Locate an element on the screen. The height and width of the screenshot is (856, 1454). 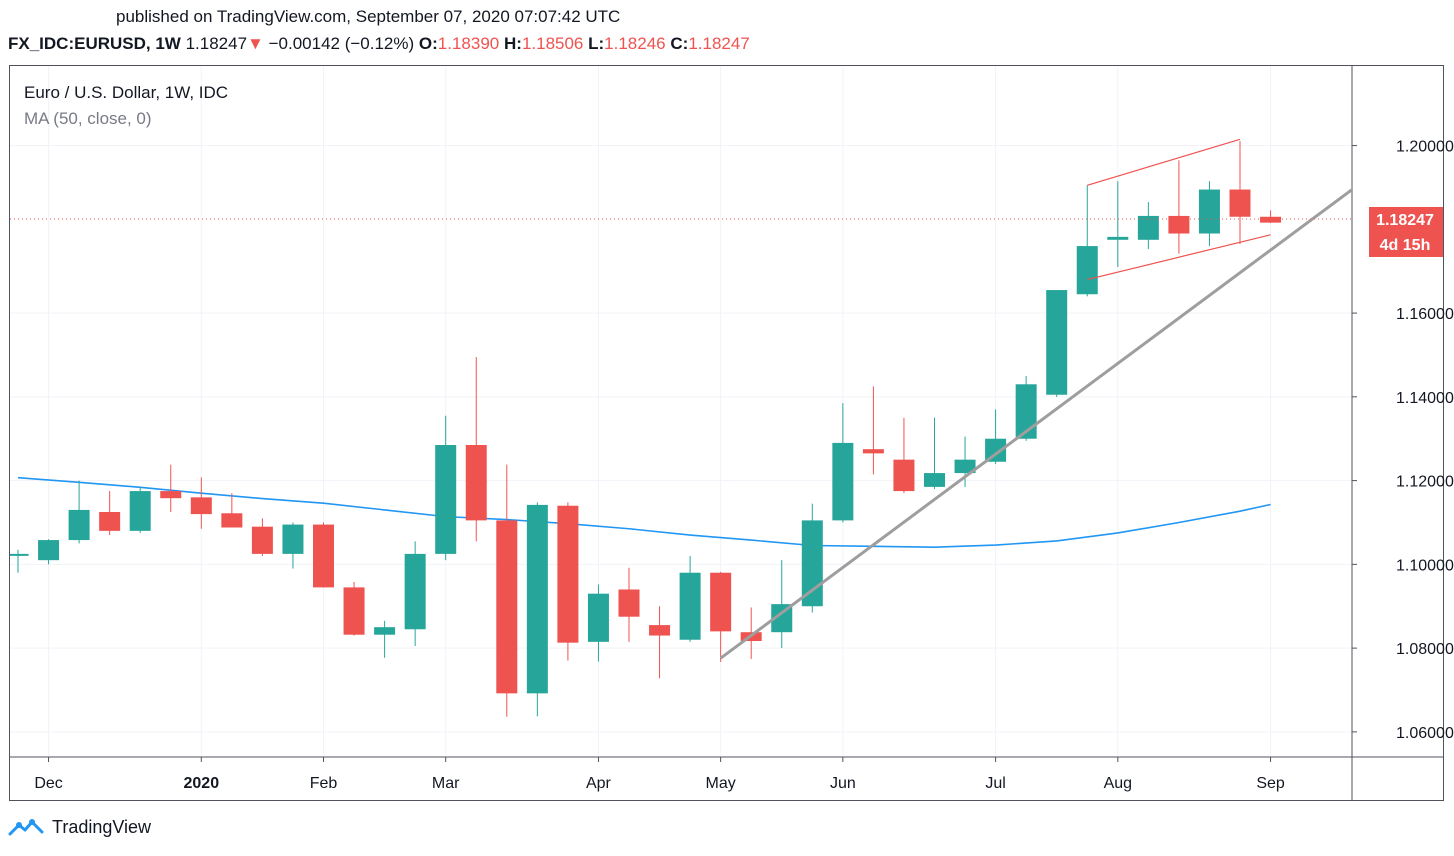
y-tick-label: 1.10000 is located at coordinates (1425, 565).